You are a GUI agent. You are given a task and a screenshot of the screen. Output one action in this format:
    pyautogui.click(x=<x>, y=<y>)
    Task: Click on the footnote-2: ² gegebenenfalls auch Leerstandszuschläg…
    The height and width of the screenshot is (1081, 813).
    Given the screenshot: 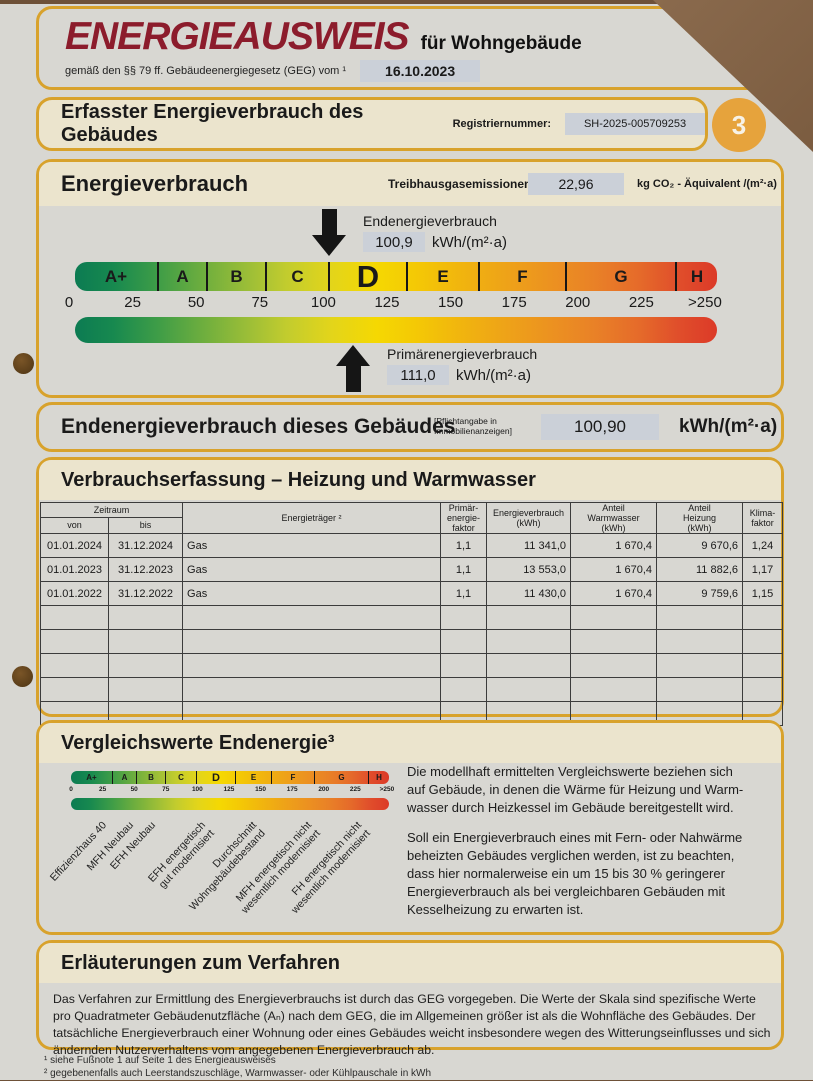 What is the action you would take?
    pyautogui.click(x=238, y=1073)
    